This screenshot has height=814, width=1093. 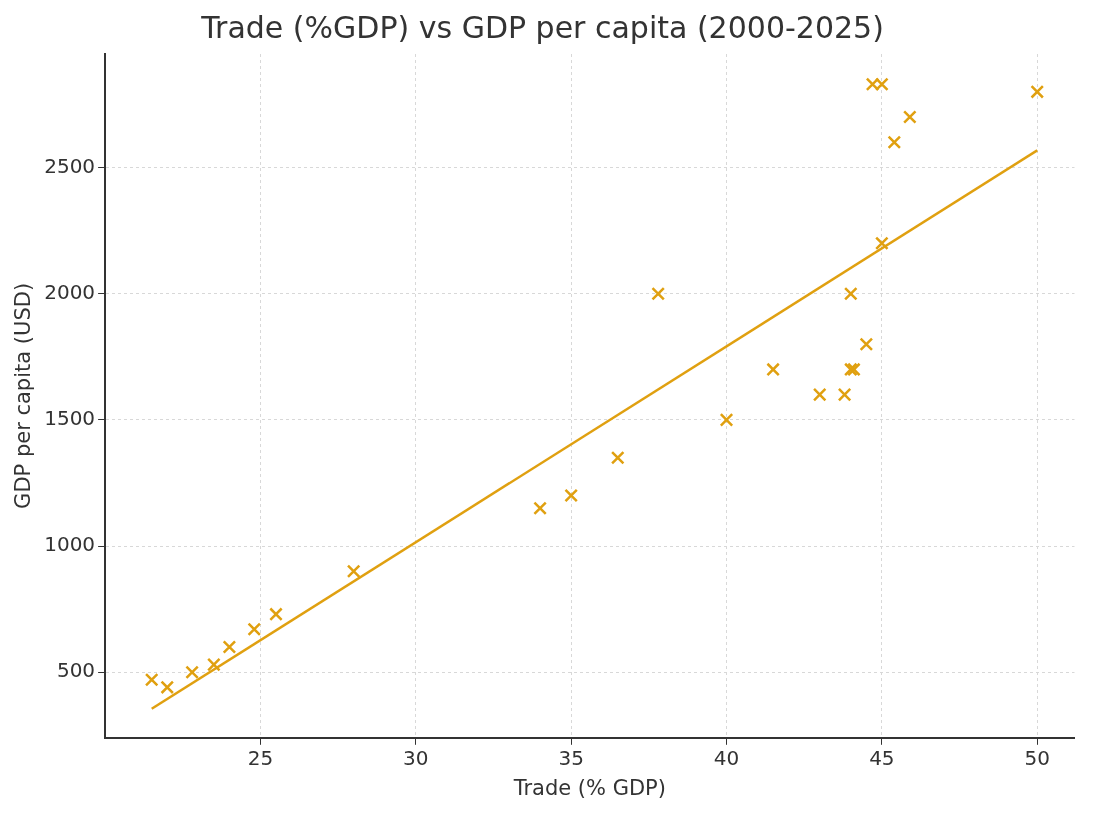 I want to click on y-tick-label: 500, so click(x=76, y=670).